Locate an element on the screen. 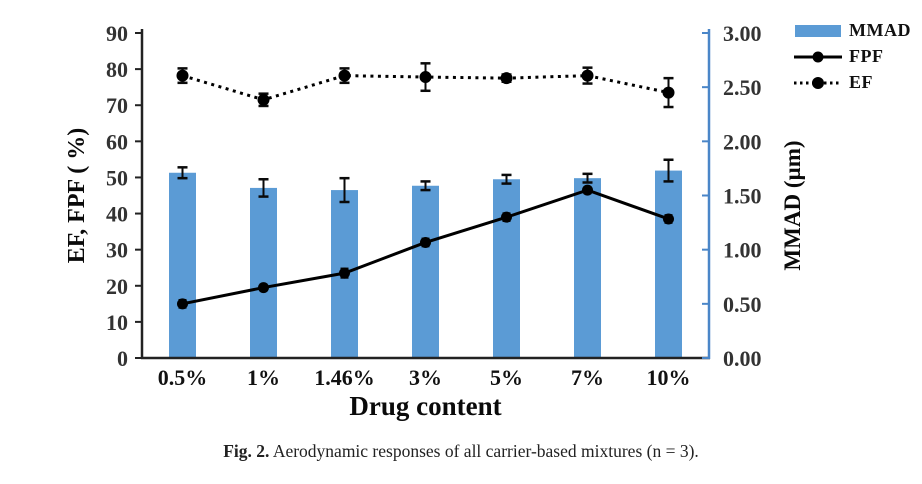 This screenshot has width=922, height=484. left-axis-tick-label: 70 is located at coordinates (117, 105).